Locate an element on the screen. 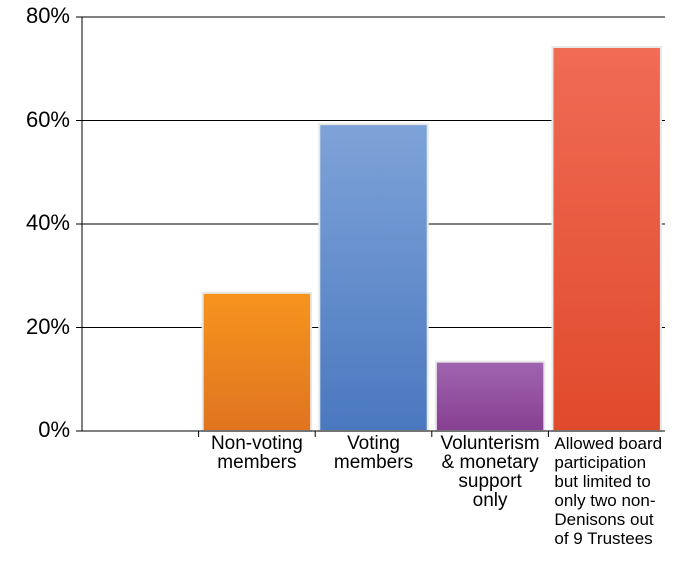  y-tick-label: 0% is located at coordinates (54, 429).